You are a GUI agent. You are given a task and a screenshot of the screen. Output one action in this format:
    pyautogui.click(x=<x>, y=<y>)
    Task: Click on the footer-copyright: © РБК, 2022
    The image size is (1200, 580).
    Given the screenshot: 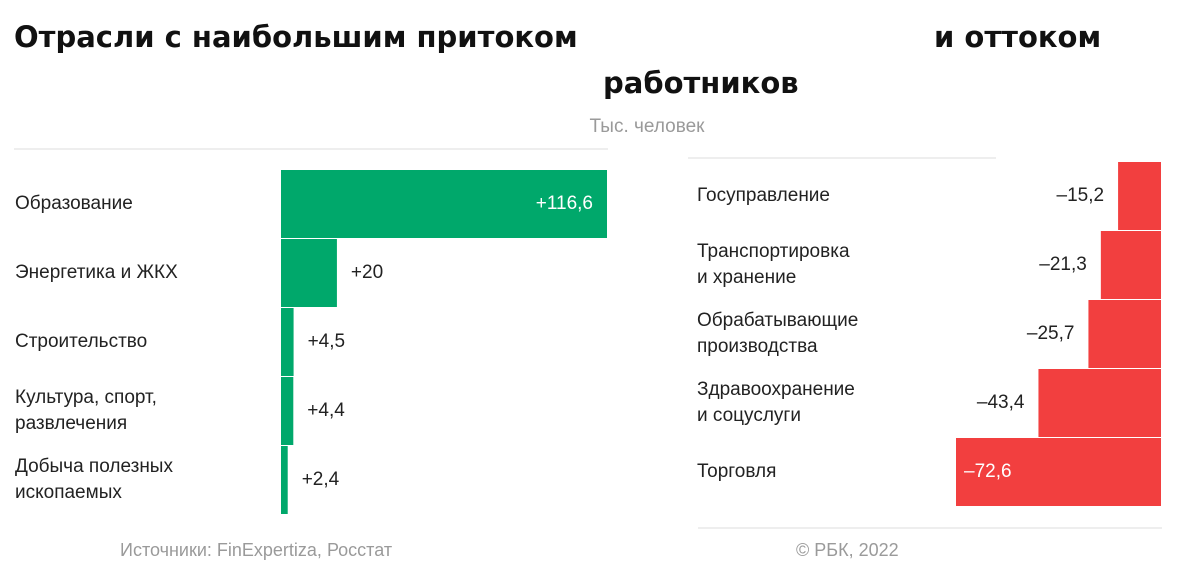 What is the action you would take?
    pyautogui.click(x=847, y=550)
    